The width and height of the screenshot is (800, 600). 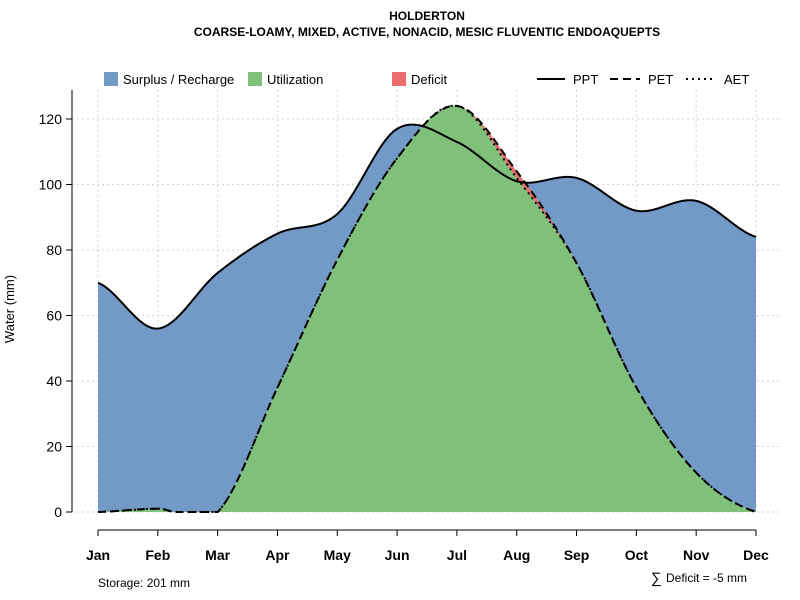 I want to click on legend-label-pet: PET, so click(x=660, y=79).